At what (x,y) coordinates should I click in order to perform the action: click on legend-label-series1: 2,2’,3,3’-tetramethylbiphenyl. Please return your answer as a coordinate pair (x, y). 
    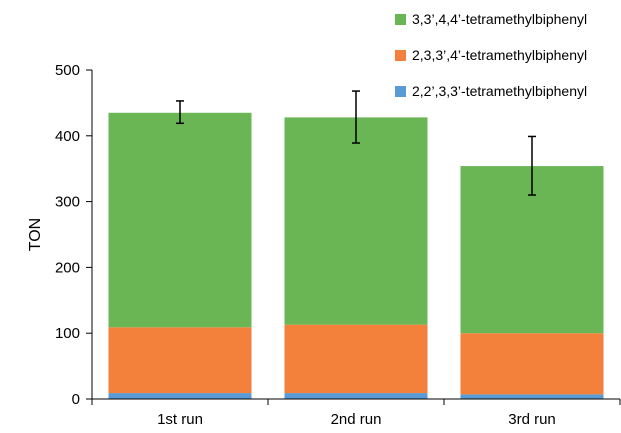
    Looking at the image, I should click on (499, 91).